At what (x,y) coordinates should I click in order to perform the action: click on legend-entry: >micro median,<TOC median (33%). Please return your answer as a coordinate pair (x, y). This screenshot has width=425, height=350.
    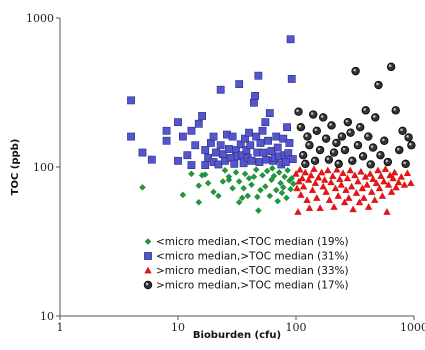
    Looking at the image, I should click on (252, 271).